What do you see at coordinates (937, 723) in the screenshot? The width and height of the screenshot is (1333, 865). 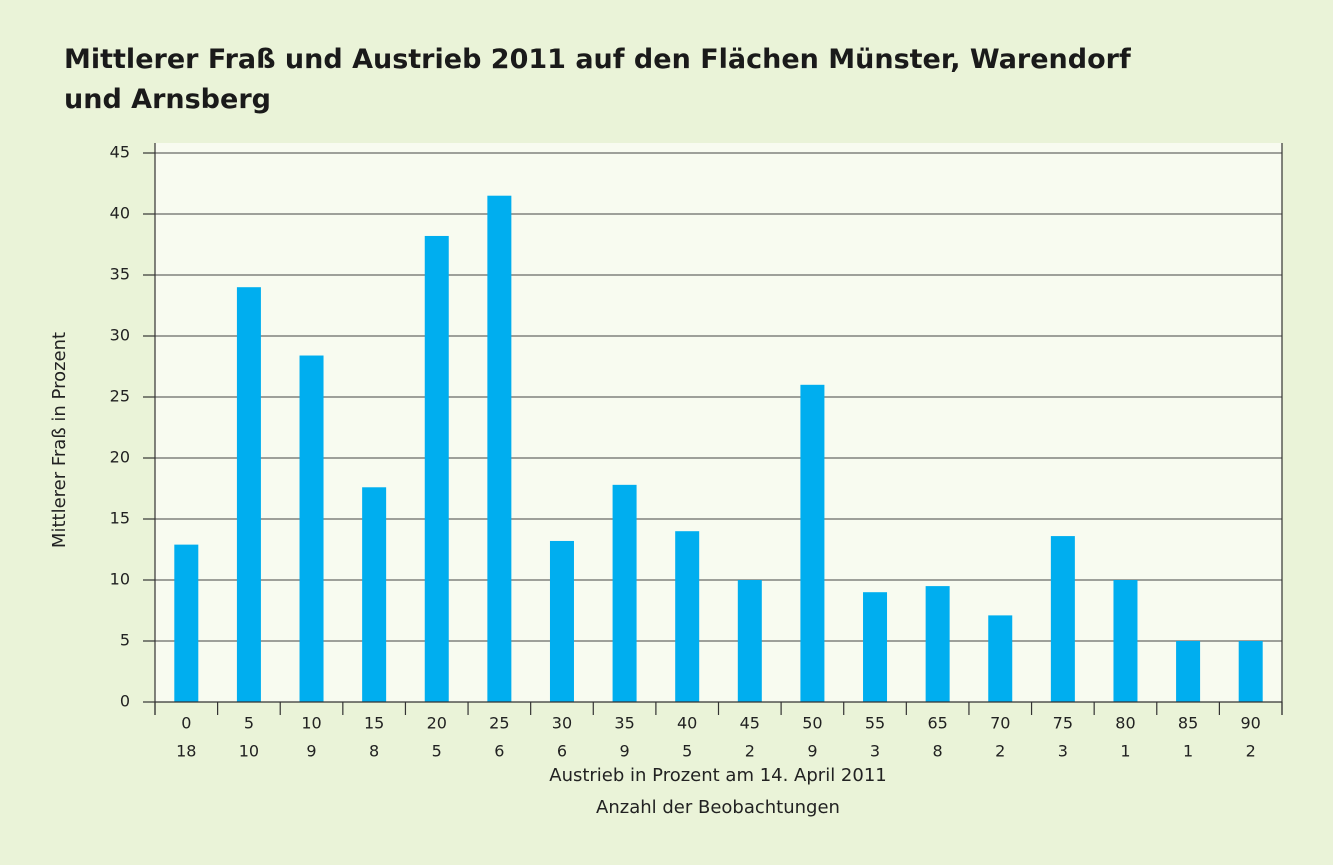 I see `x-tick-label: 65` at bounding box center [937, 723].